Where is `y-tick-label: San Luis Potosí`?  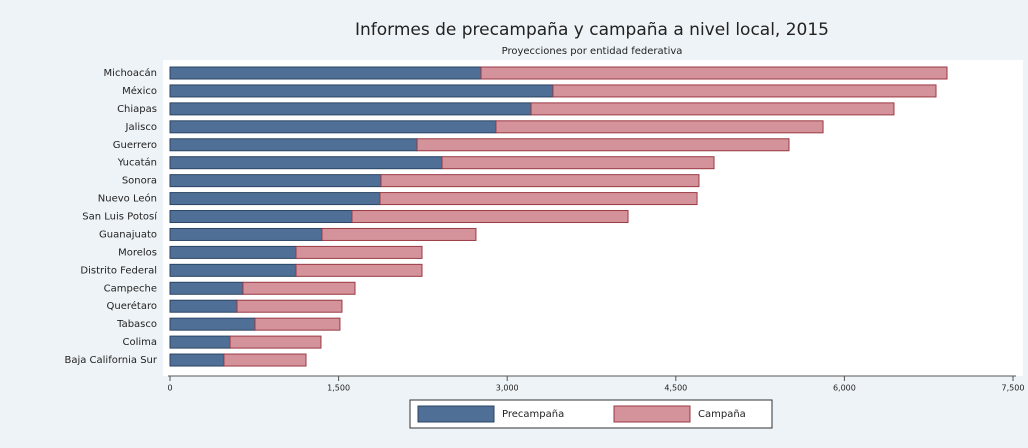 y-tick-label: San Luis Potosí is located at coordinates (120, 217).